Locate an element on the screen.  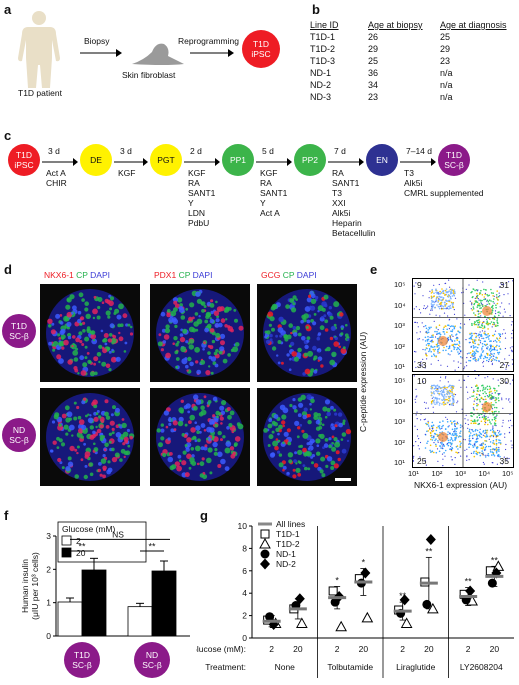
stage-t1d-sc-: T1D SC-β is located at coordinates (454, 160).